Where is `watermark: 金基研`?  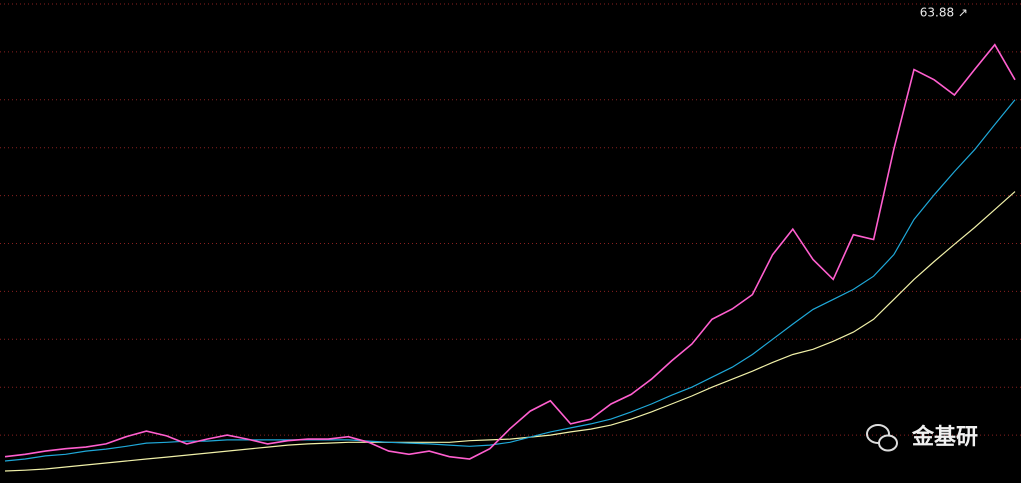 watermark: 金基研 is located at coordinates (944, 437).